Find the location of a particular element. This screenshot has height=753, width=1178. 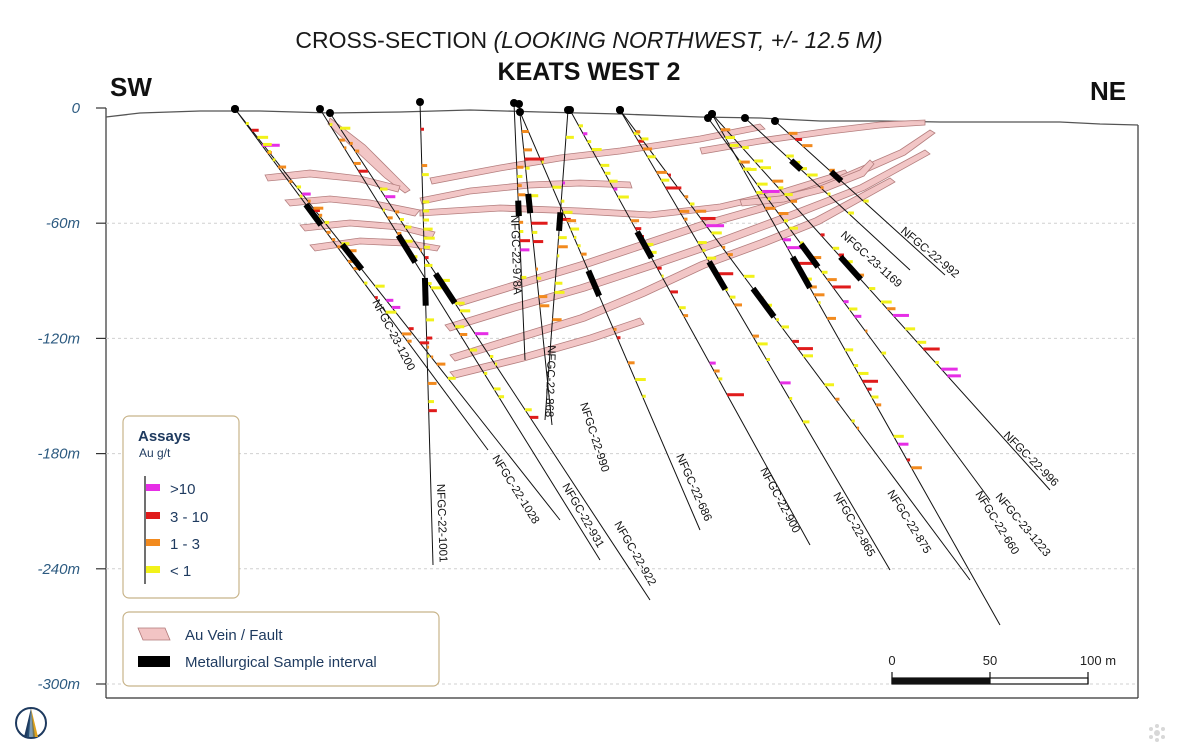

watermark-icon is located at coordinates (1157, 733).